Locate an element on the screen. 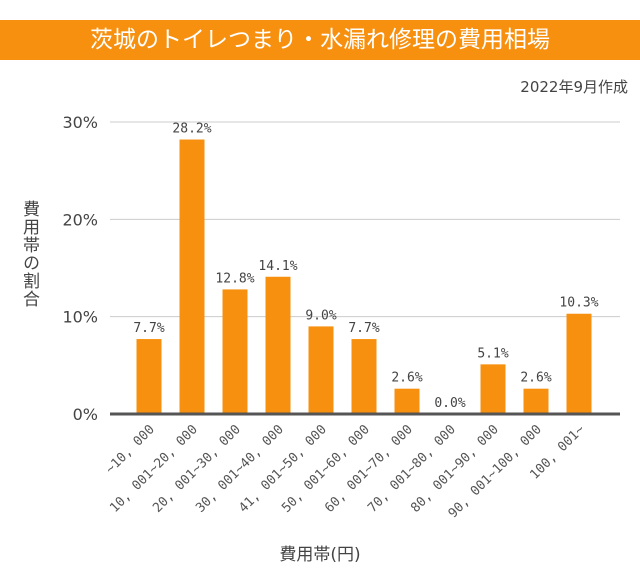 The width and height of the screenshot is (640, 580). data-label: 10.3% is located at coordinates (578, 303).